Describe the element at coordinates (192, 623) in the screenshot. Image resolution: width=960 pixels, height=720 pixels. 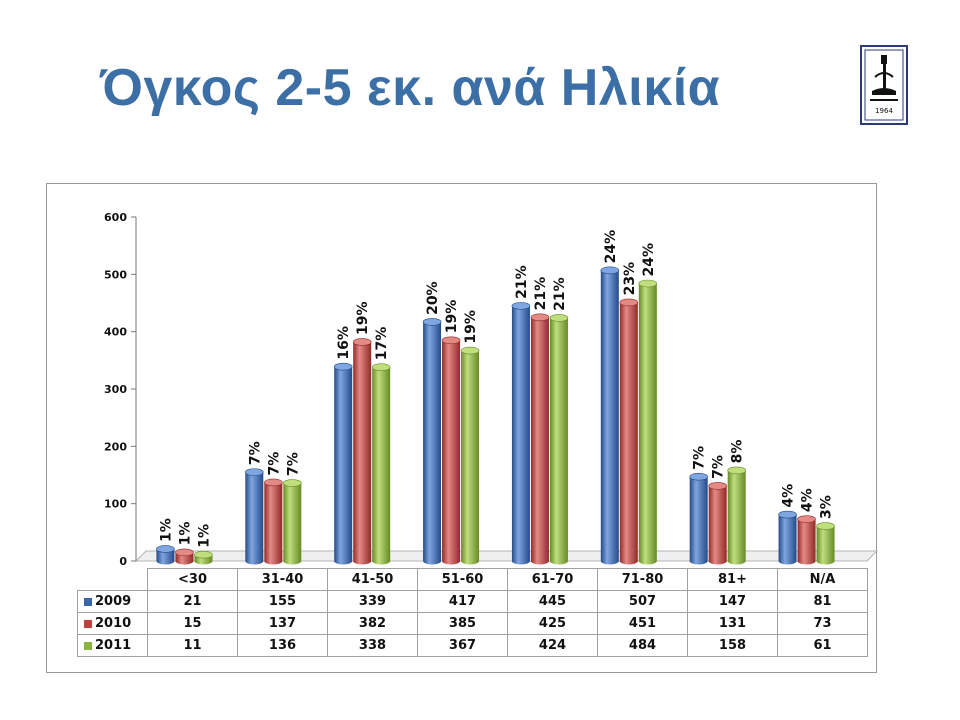
I see `table-cell: 15` at that location.